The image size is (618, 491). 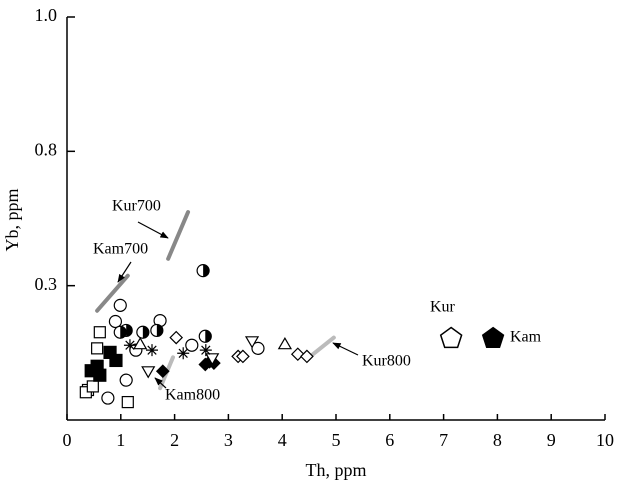 What do you see at coordinates (497, 440) in the screenshot?
I see `x-tick-label: 8` at bounding box center [497, 440].